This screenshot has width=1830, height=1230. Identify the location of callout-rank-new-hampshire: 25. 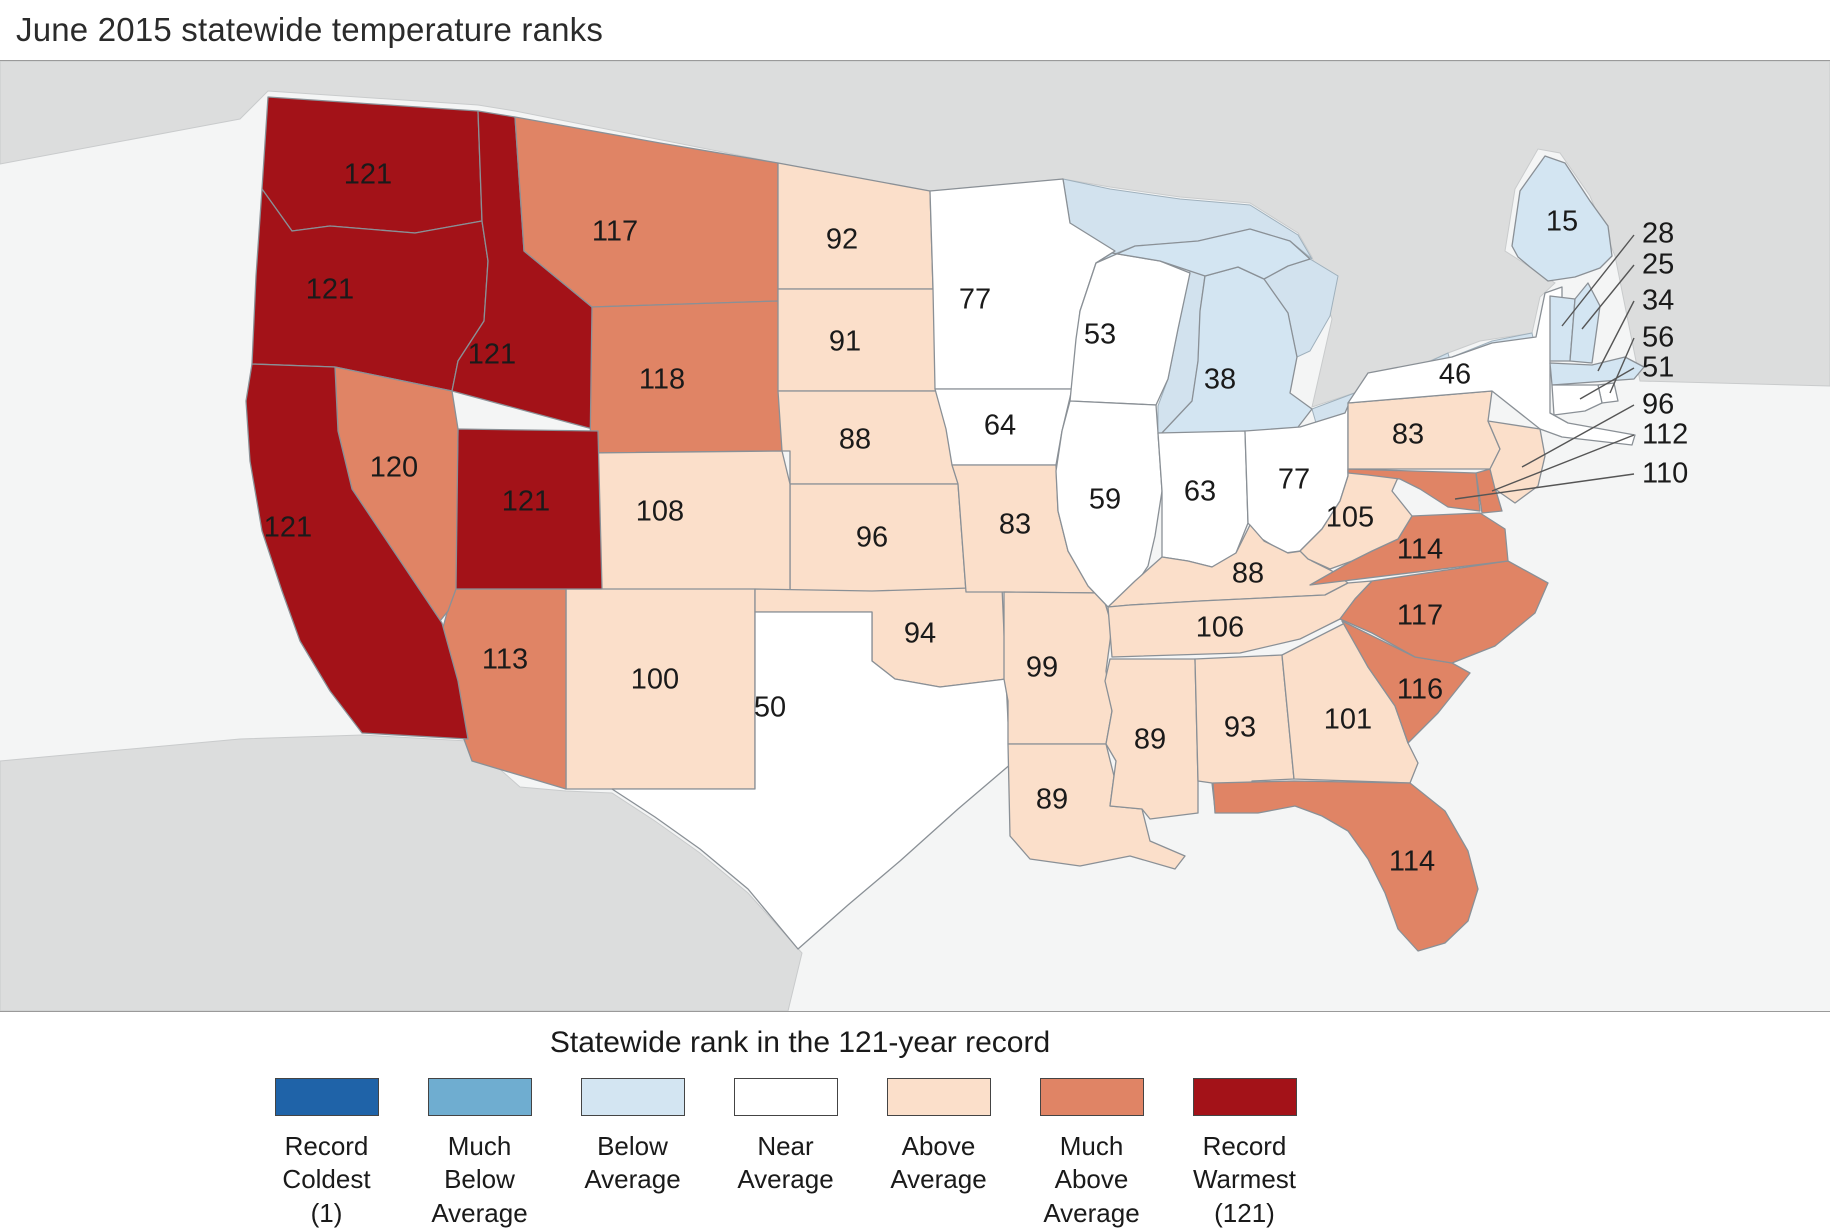
(1658, 265).